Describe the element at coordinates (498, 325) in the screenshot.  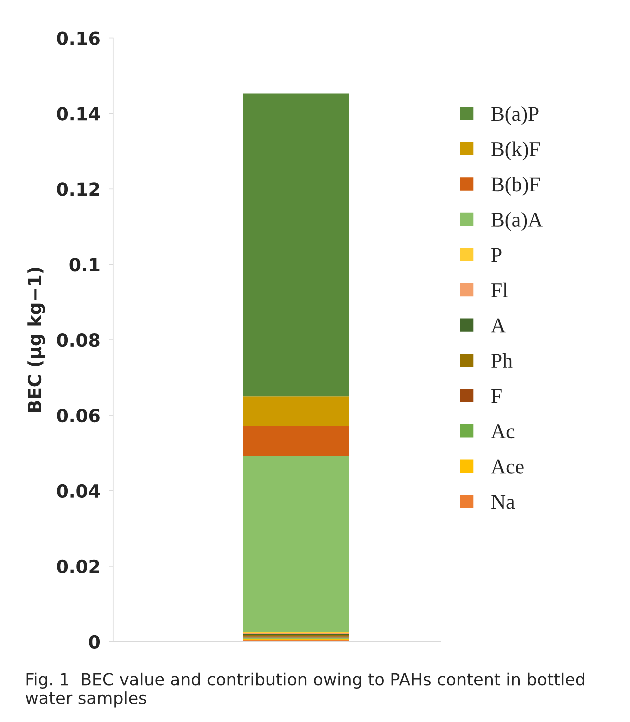
I see `legend-label: A` at that location.